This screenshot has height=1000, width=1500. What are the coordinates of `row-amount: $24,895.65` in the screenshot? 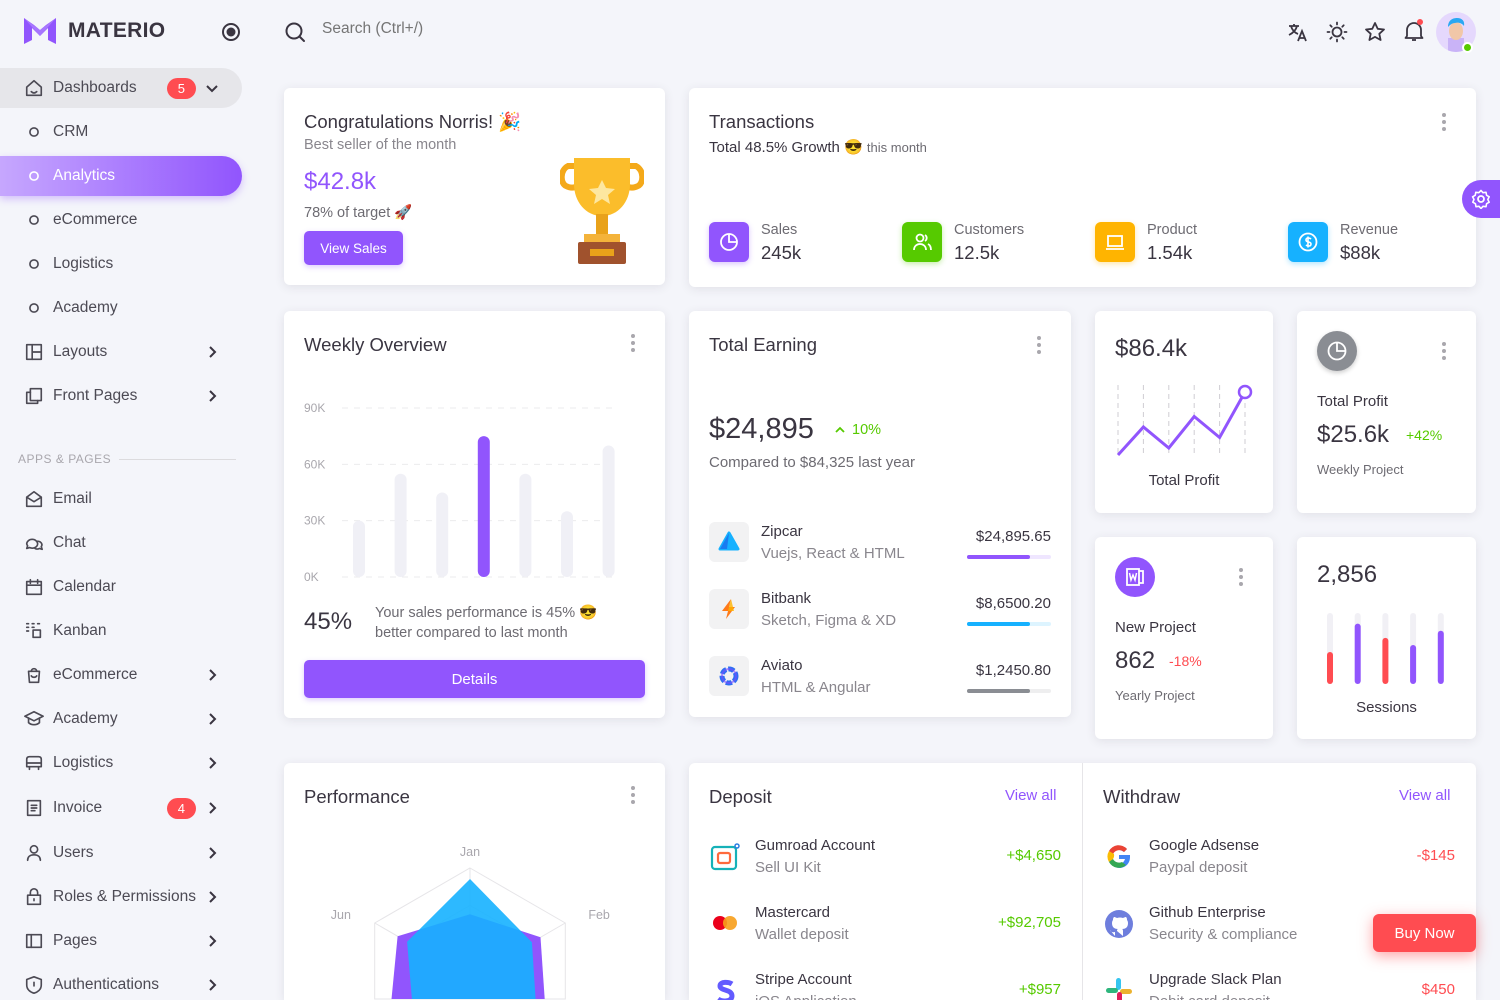 It's located at (1013, 536).